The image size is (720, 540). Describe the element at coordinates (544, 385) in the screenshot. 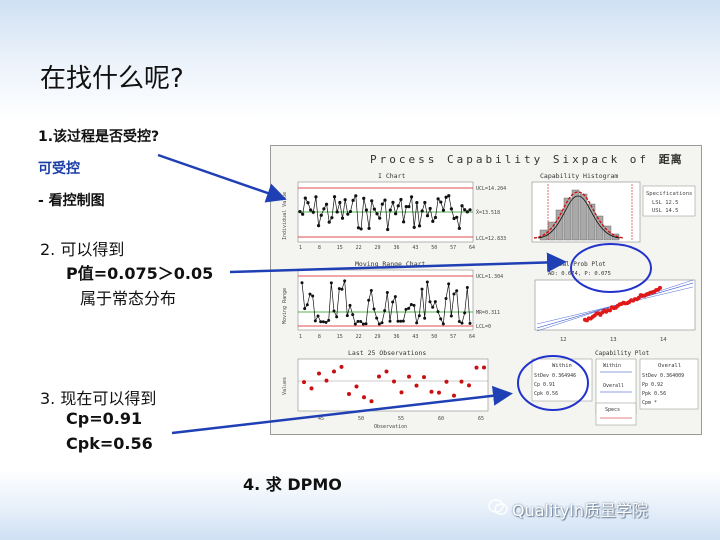

I see `within-cp: Cp 0.91` at that location.